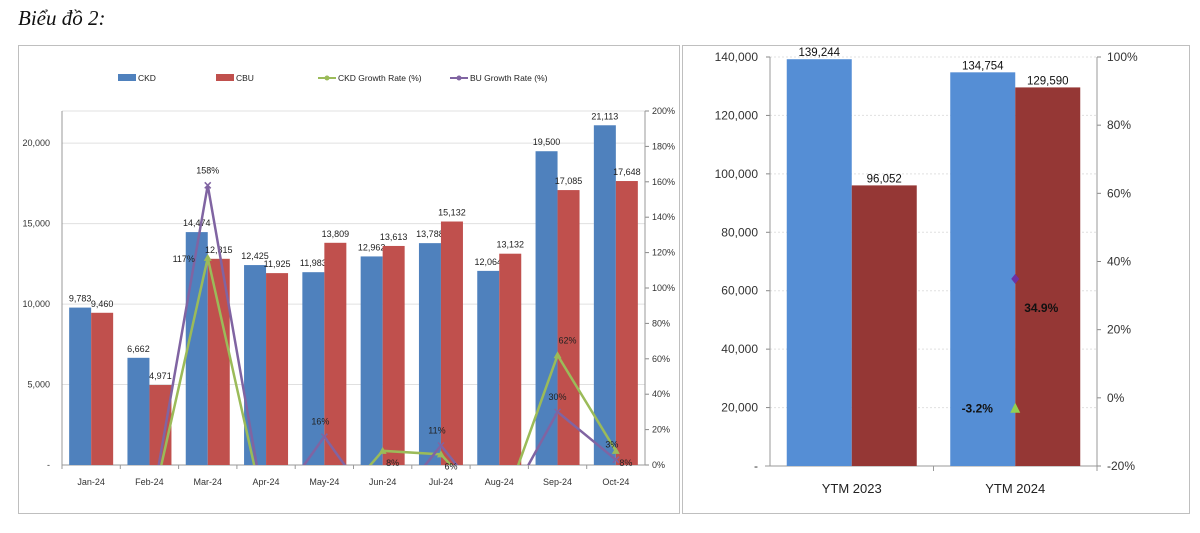 The height and width of the screenshot is (533, 1200). I want to click on growth-label: 6%, so click(450, 466).